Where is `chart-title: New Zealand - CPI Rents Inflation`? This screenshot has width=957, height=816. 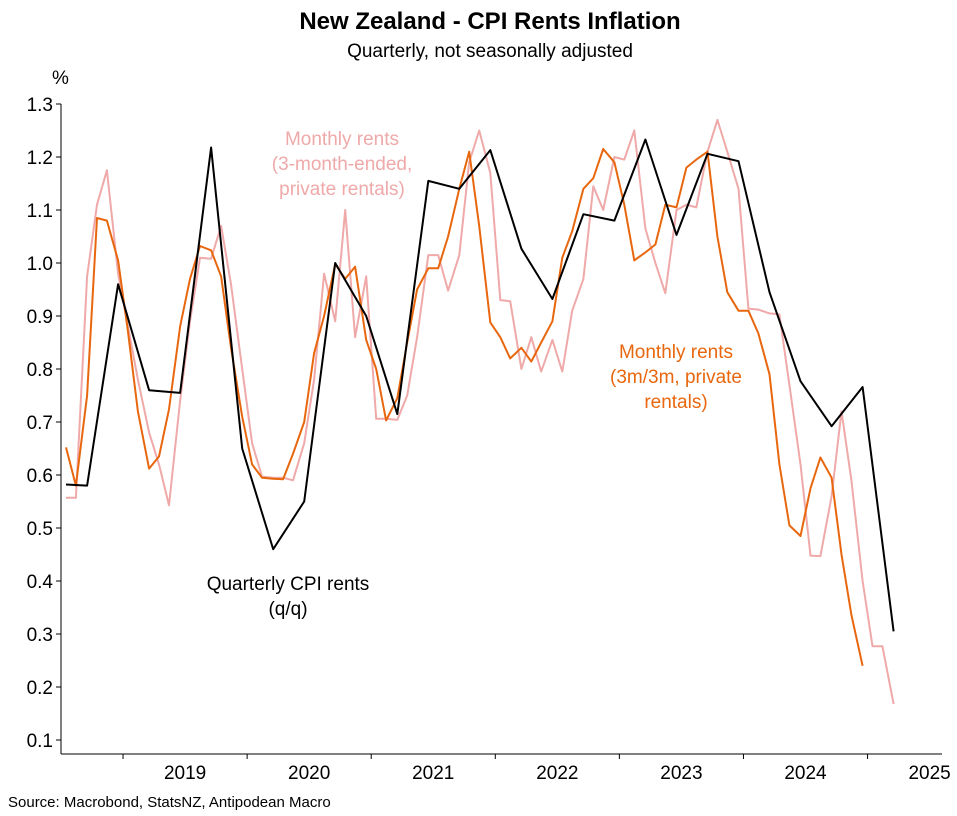
chart-title: New Zealand - CPI Rents Inflation is located at coordinates (489, 21).